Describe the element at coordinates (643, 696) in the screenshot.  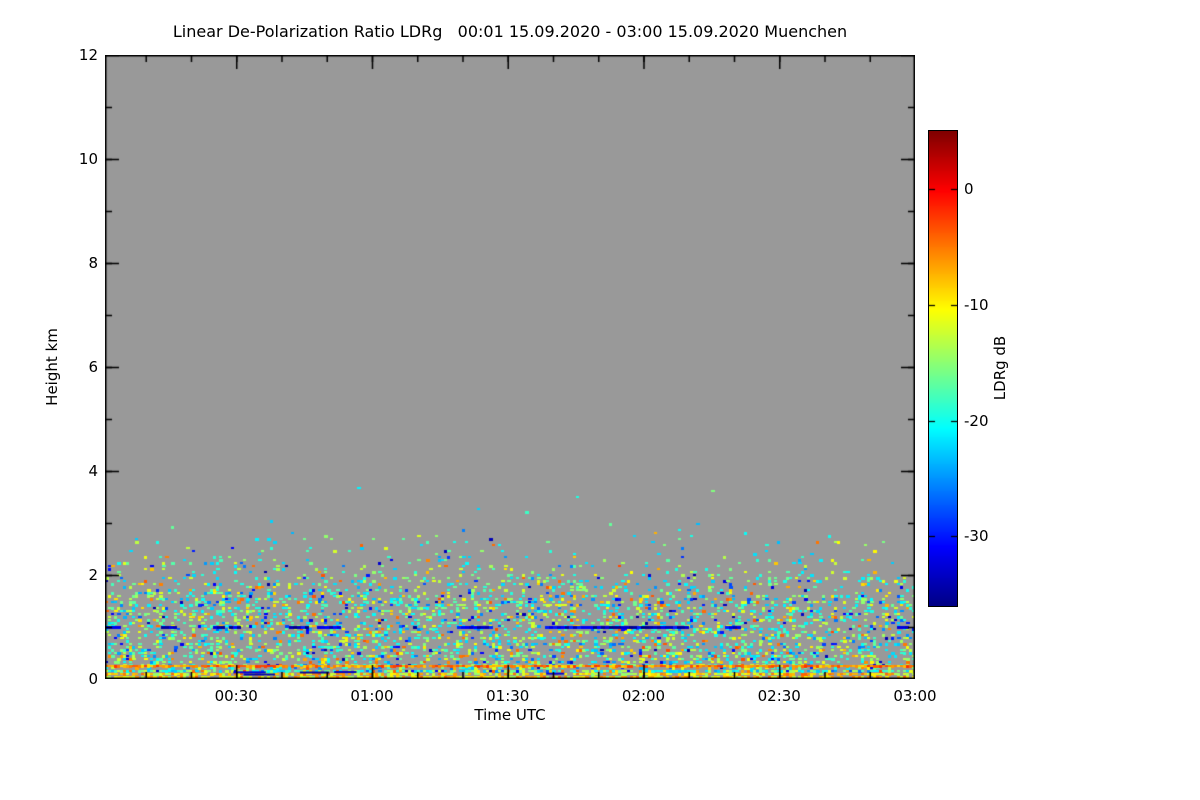
I see `x-tick-label: 02:00` at that location.